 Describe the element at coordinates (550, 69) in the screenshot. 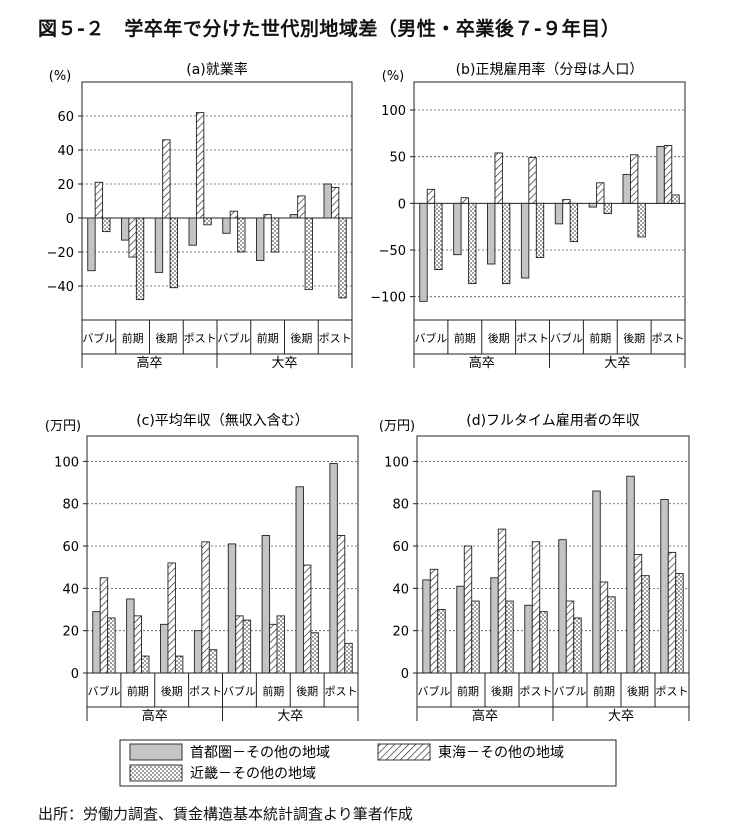

I see `chart-title: (b)正規雇用率（分母は人口）` at that location.